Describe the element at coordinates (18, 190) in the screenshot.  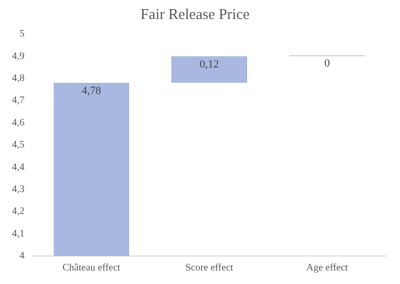
I see `y-tick-label: 4,3` at that location.